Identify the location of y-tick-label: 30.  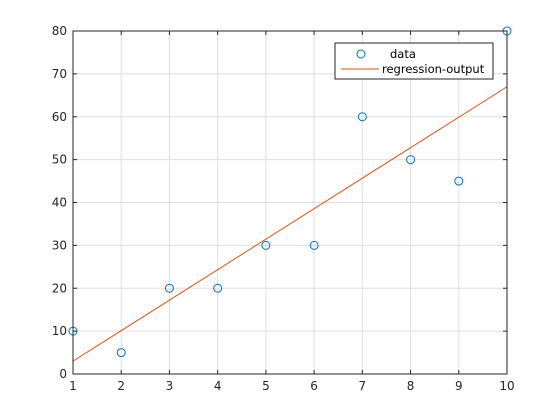
(59, 245).